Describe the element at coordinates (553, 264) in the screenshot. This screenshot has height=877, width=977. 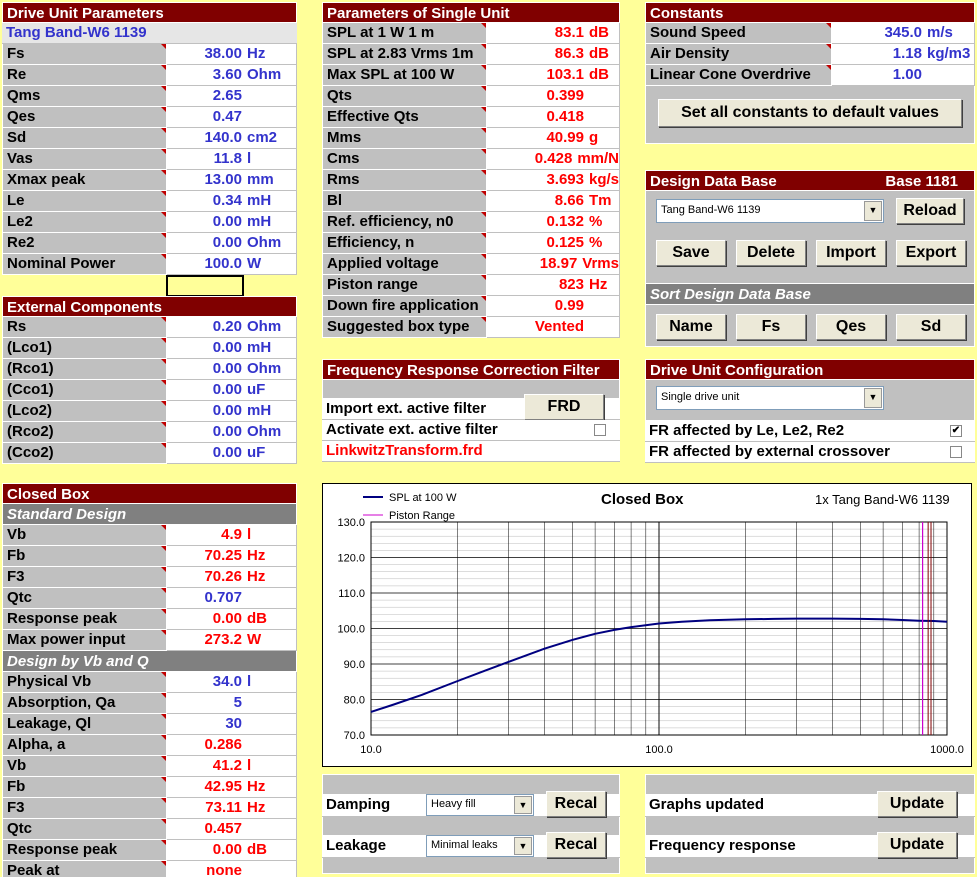
I see `param-value-cell: 18.97 Vrms` at that location.